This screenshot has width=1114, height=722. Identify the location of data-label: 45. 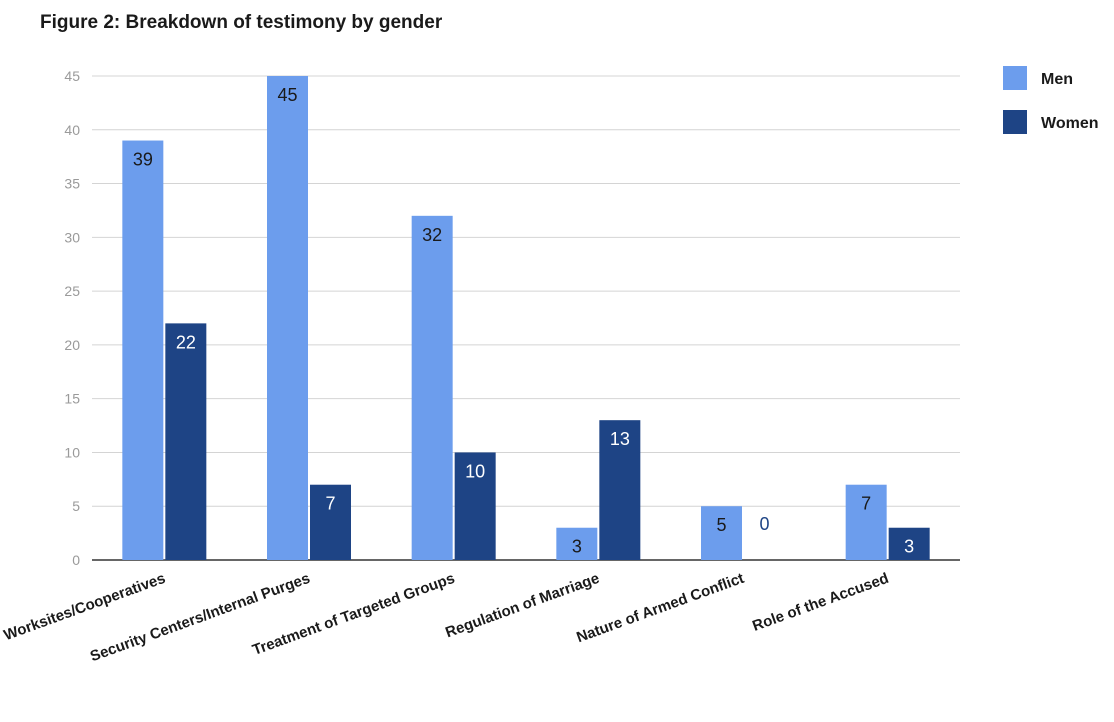
(287, 95).